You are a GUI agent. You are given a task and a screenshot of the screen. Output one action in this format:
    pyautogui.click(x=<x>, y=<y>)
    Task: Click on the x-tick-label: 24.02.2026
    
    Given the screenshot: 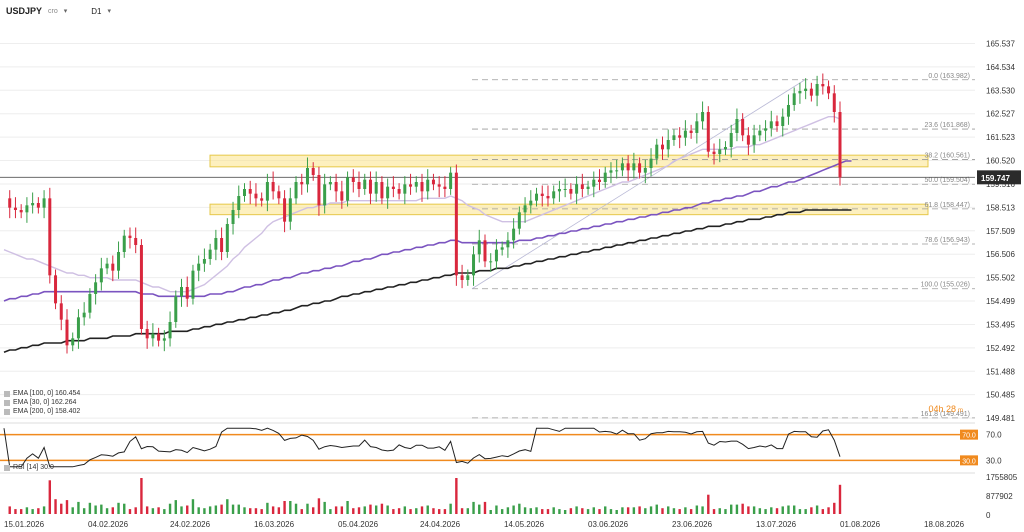 What is the action you would take?
    pyautogui.click(x=190, y=524)
    